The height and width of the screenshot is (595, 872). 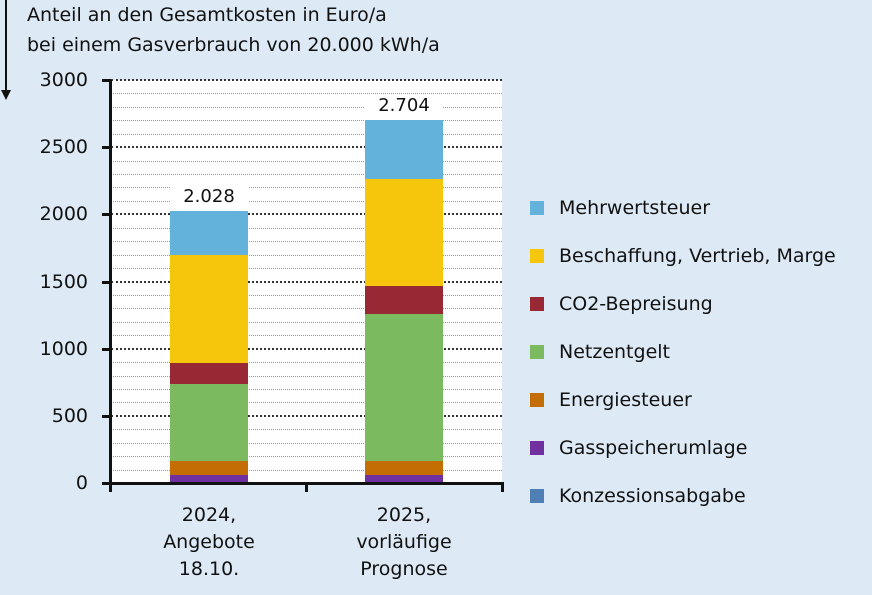 I want to click on legend-item: Gasspeicherumlage, so click(x=683, y=448).